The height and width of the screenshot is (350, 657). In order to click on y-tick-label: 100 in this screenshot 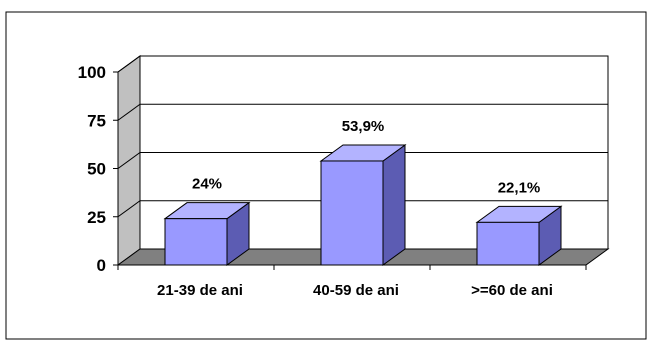, I will do `click(92, 72)`.